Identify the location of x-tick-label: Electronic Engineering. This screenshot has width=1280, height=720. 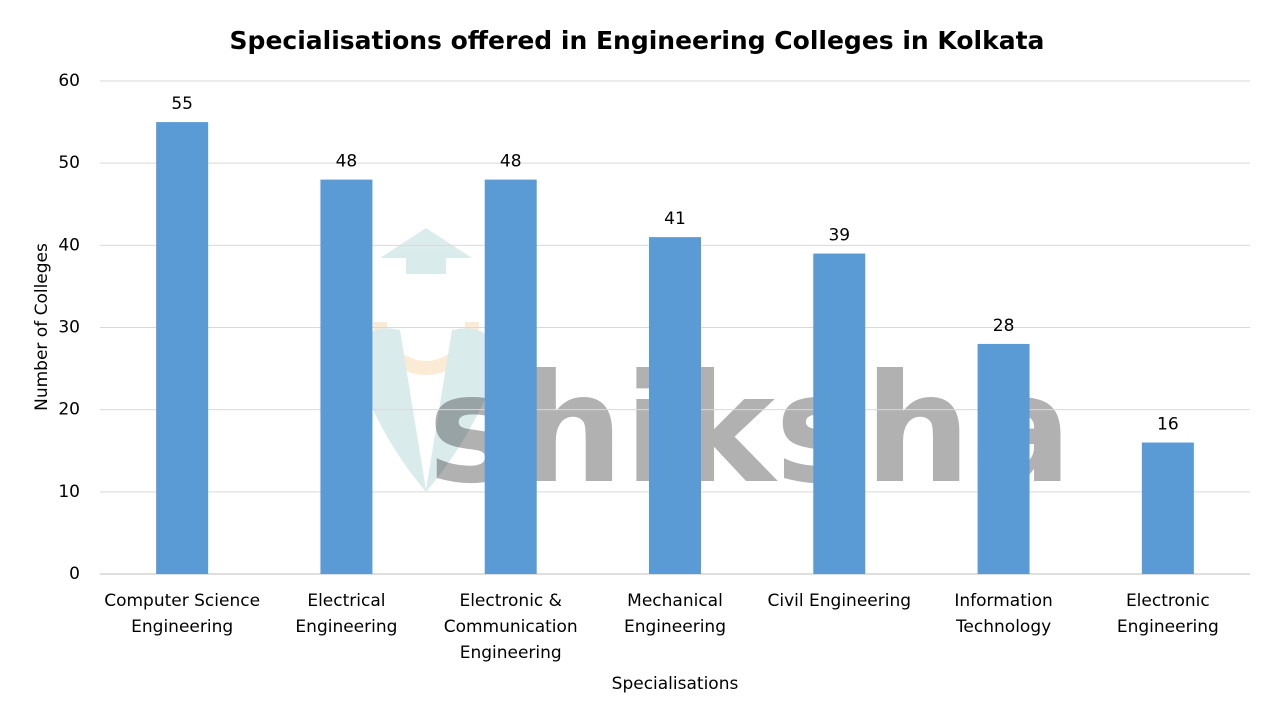
(1167, 614).